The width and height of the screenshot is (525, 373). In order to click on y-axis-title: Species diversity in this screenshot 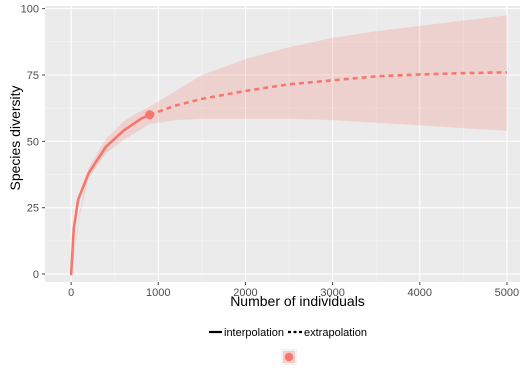, I will do `click(15, 137)`.